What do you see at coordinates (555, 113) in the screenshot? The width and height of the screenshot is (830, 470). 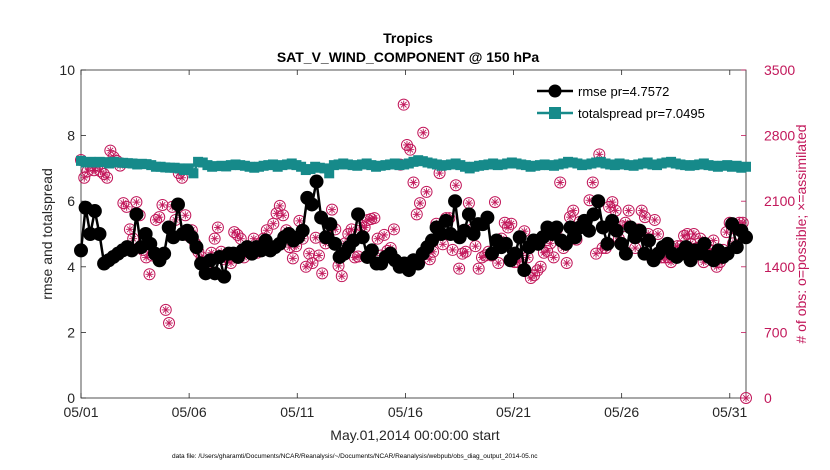 I see `legend-totalspread-marker` at bounding box center [555, 113].